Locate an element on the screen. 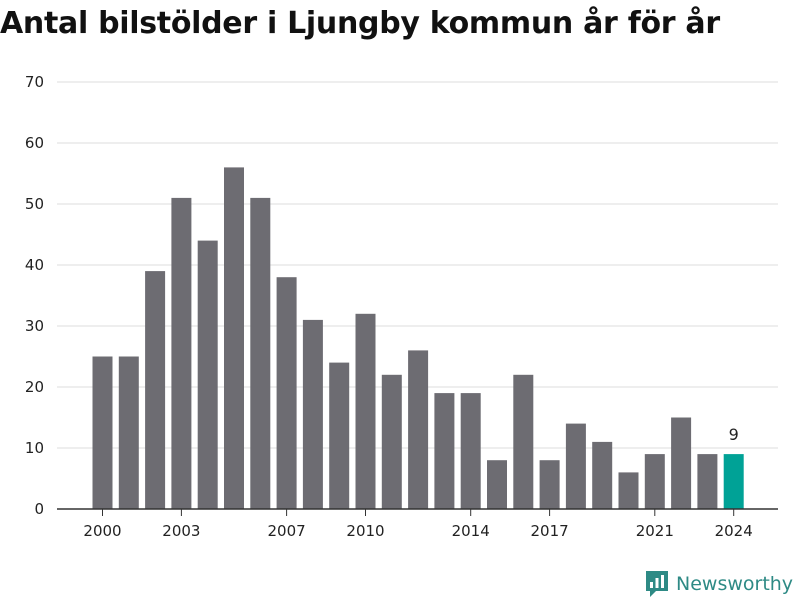  y-tick-label: 30 is located at coordinates (34, 326).